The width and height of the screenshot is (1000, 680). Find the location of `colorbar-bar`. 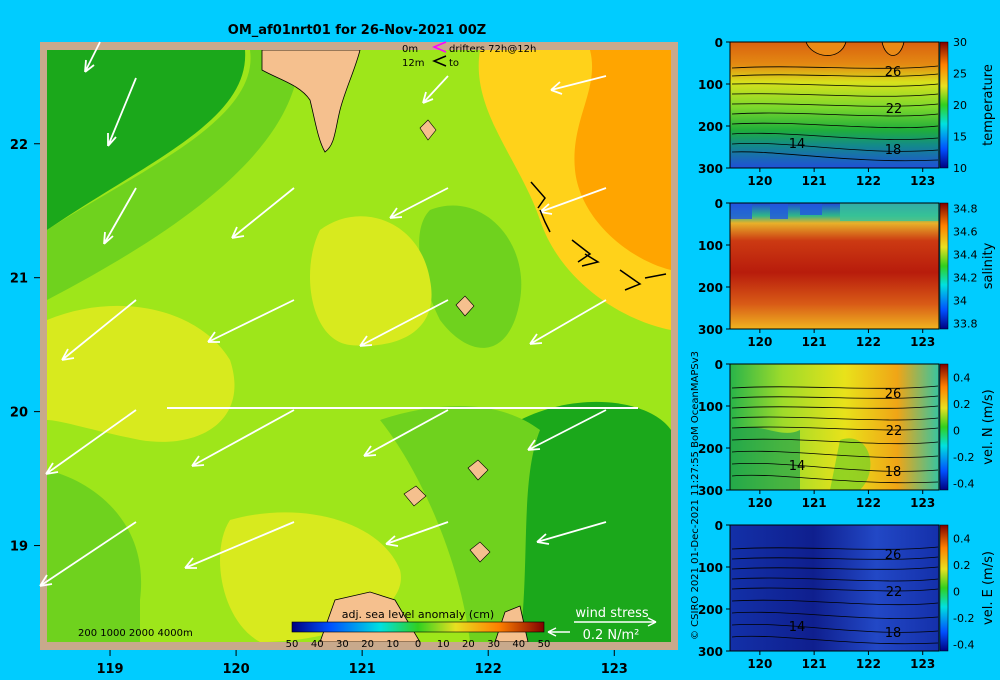

colorbar-bar is located at coordinates (418, 627).